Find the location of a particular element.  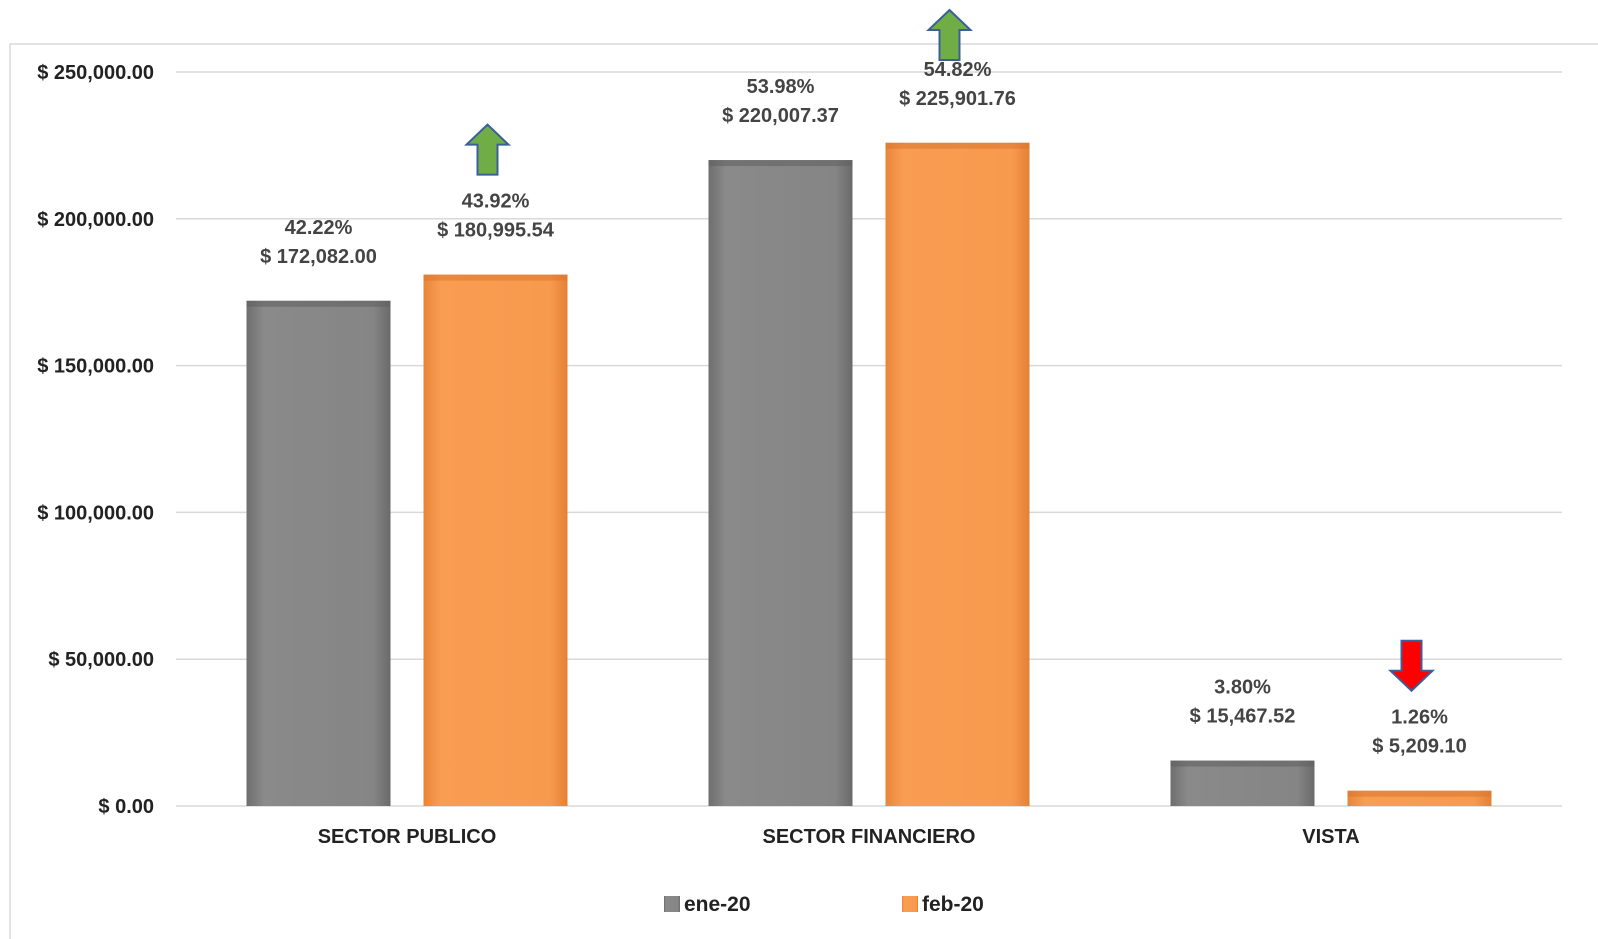

legend-item-feb-20: feb-20 is located at coordinates (943, 904).